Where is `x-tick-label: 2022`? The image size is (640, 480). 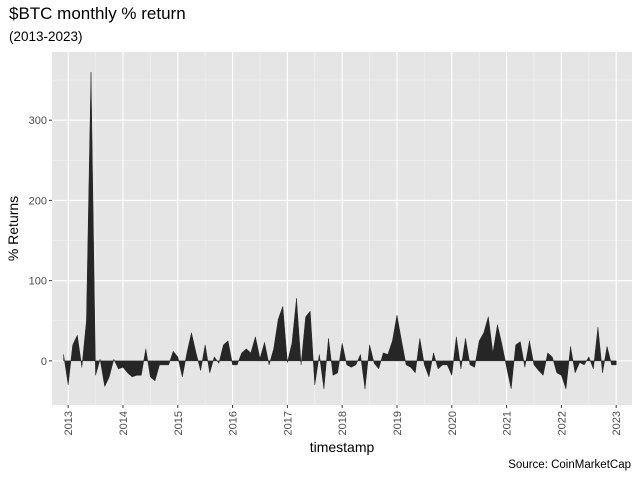
x-tick-label: 2022 is located at coordinates (562, 423).